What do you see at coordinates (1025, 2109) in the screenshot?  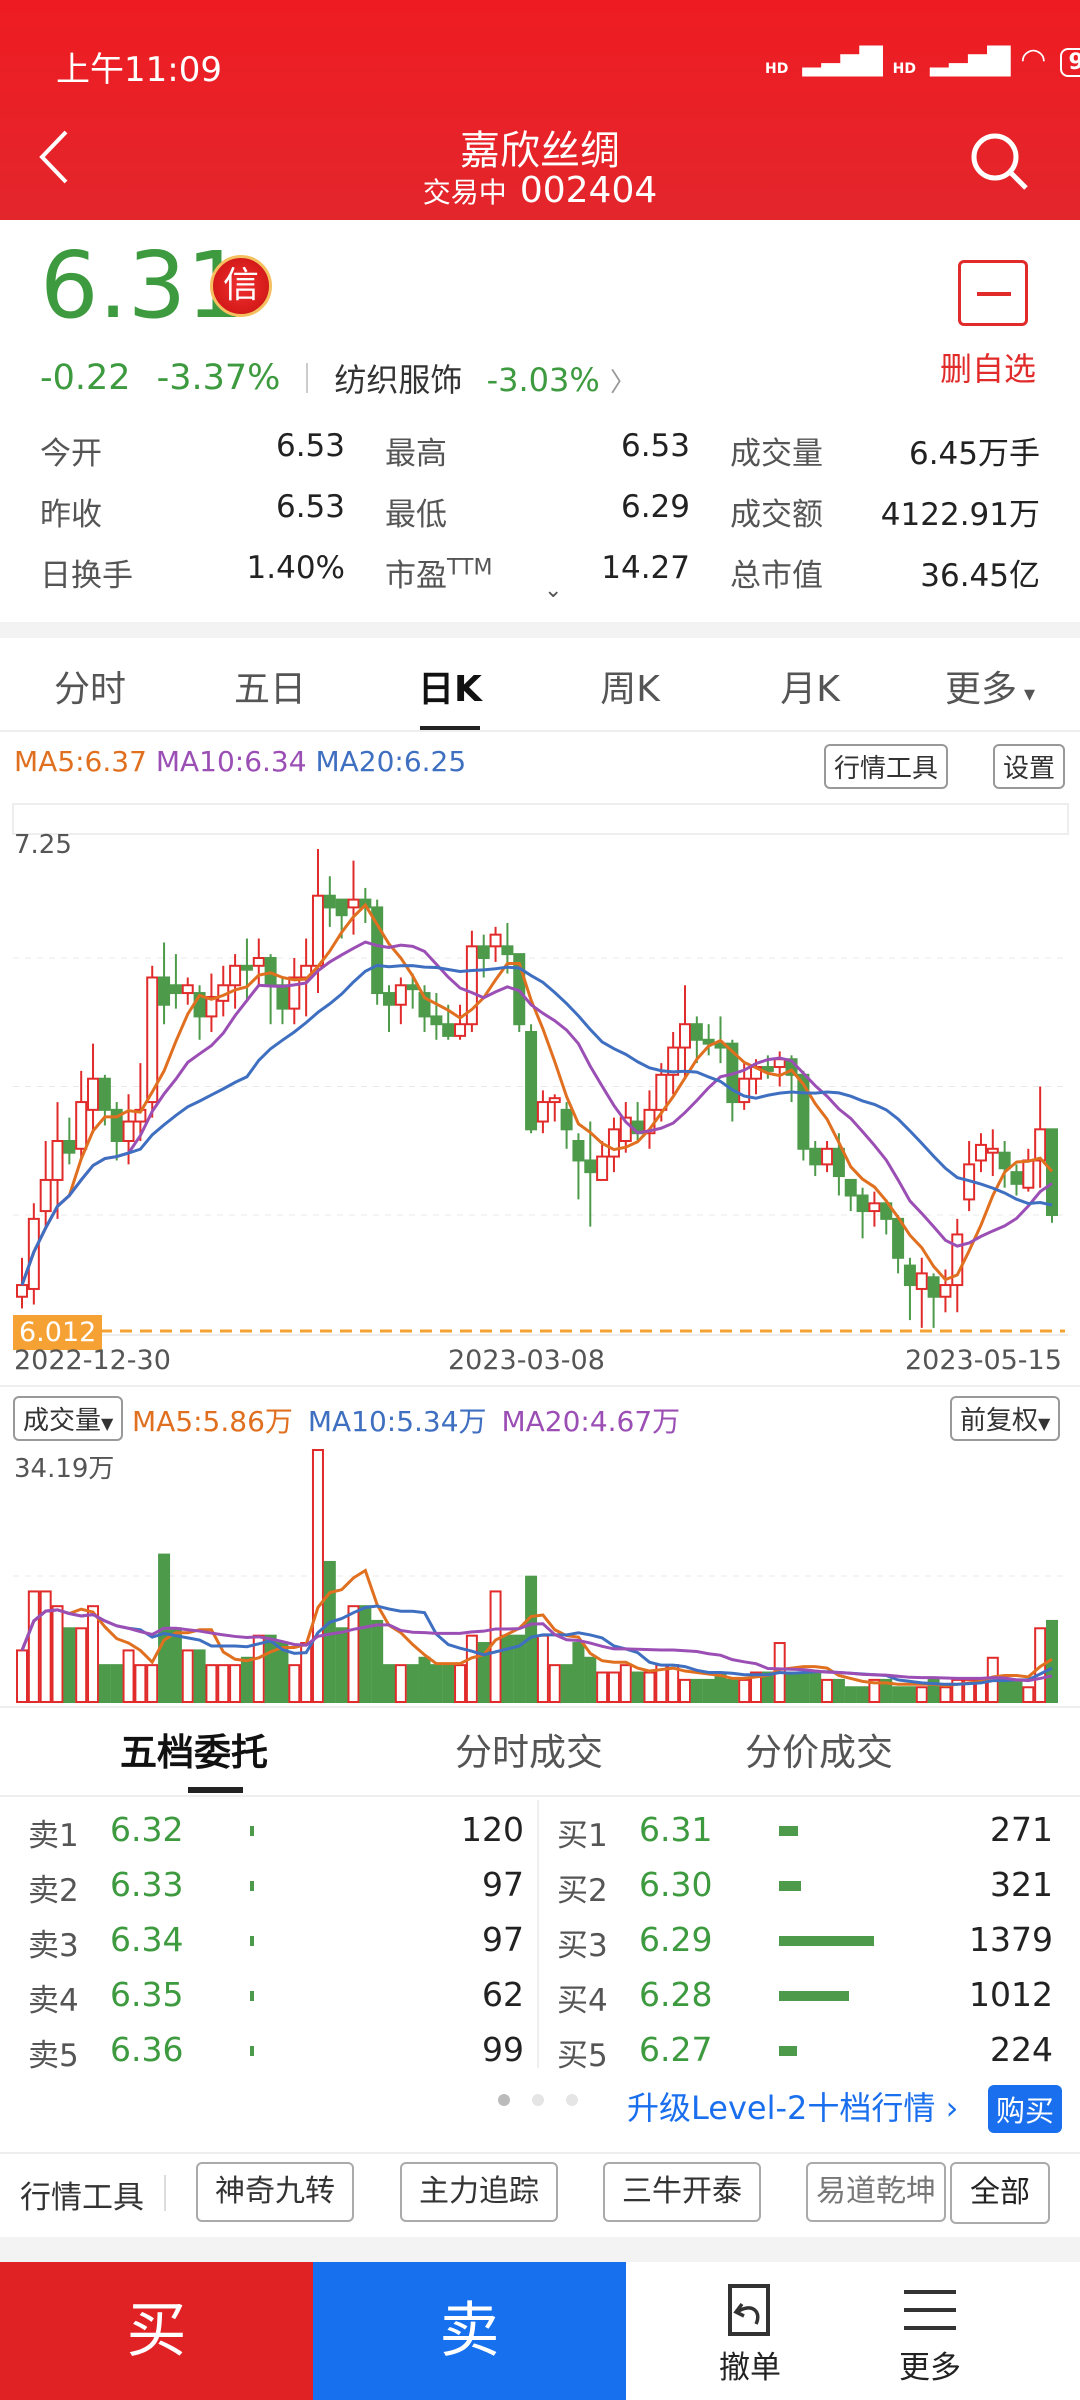 I see `purchase-button: 购买` at bounding box center [1025, 2109].